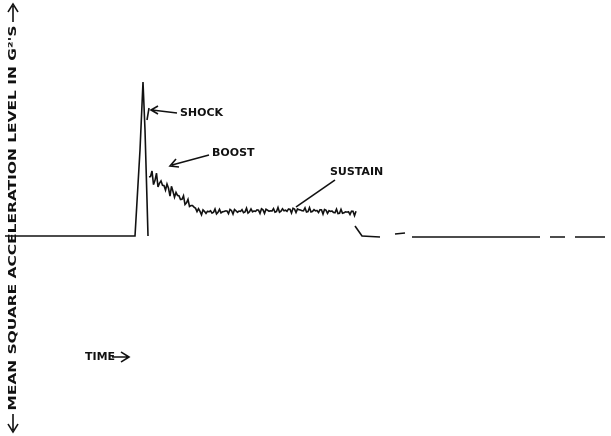 The image size is (611, 436). I want to click on sustain-label: SUSTAIN, so click(356, 171).